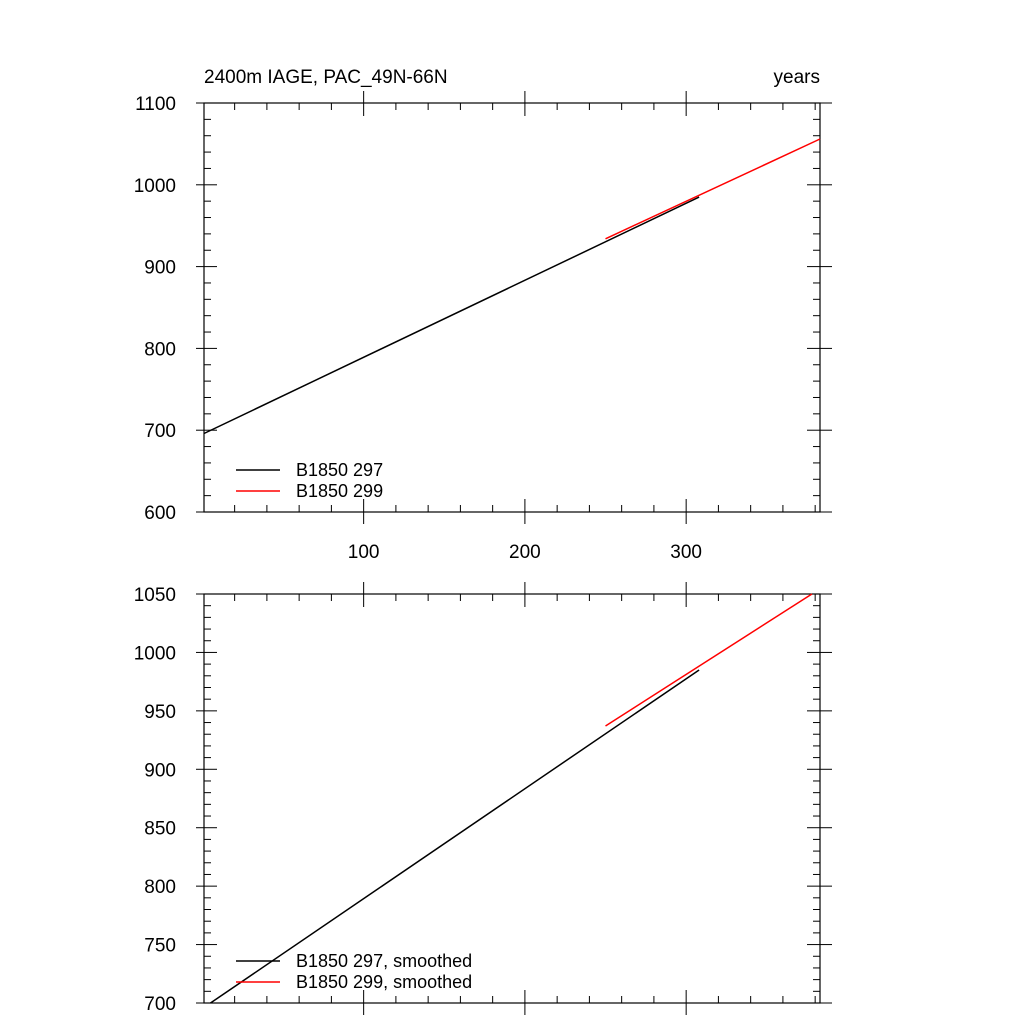 The image size is (1024, 1029). Describe the element at coordinates (364, 552) in the screenshot. I see `x-tick-label: 100` at that location.